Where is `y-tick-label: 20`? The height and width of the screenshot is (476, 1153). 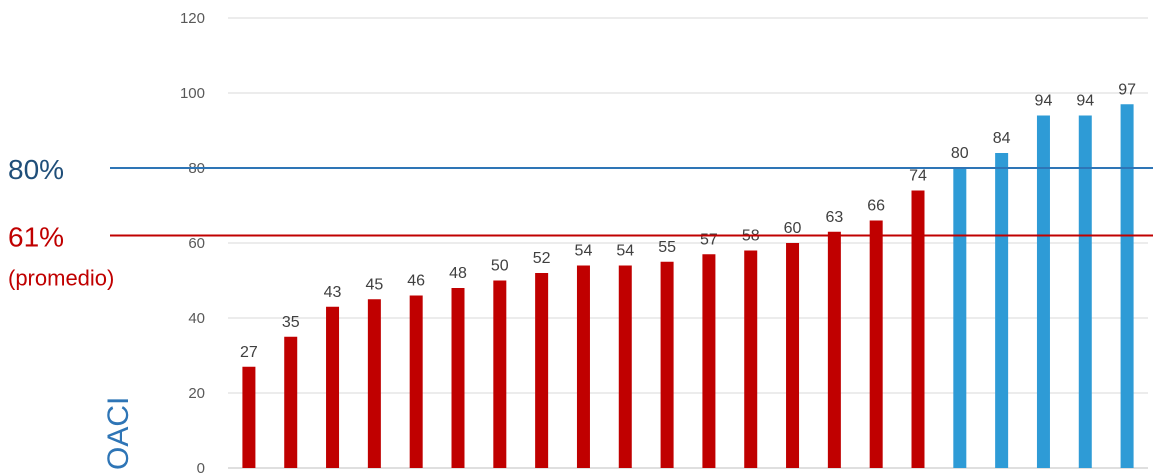 y-tick-label: 20 is located at coordinates (196, 393).